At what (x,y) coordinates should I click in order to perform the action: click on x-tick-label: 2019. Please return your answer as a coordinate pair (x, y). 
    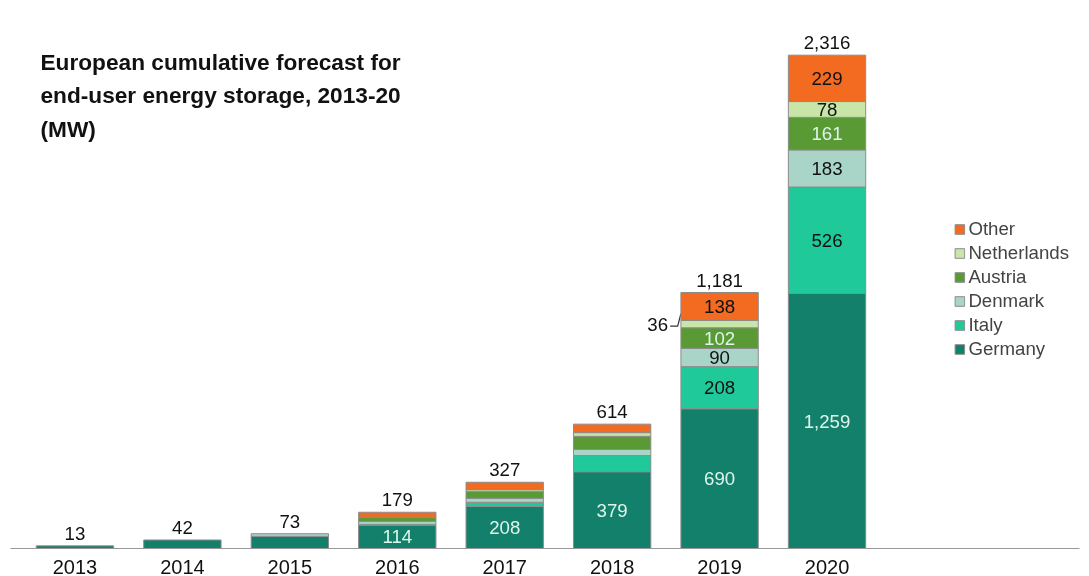
    Looking at the image, I should click on (719, 565).